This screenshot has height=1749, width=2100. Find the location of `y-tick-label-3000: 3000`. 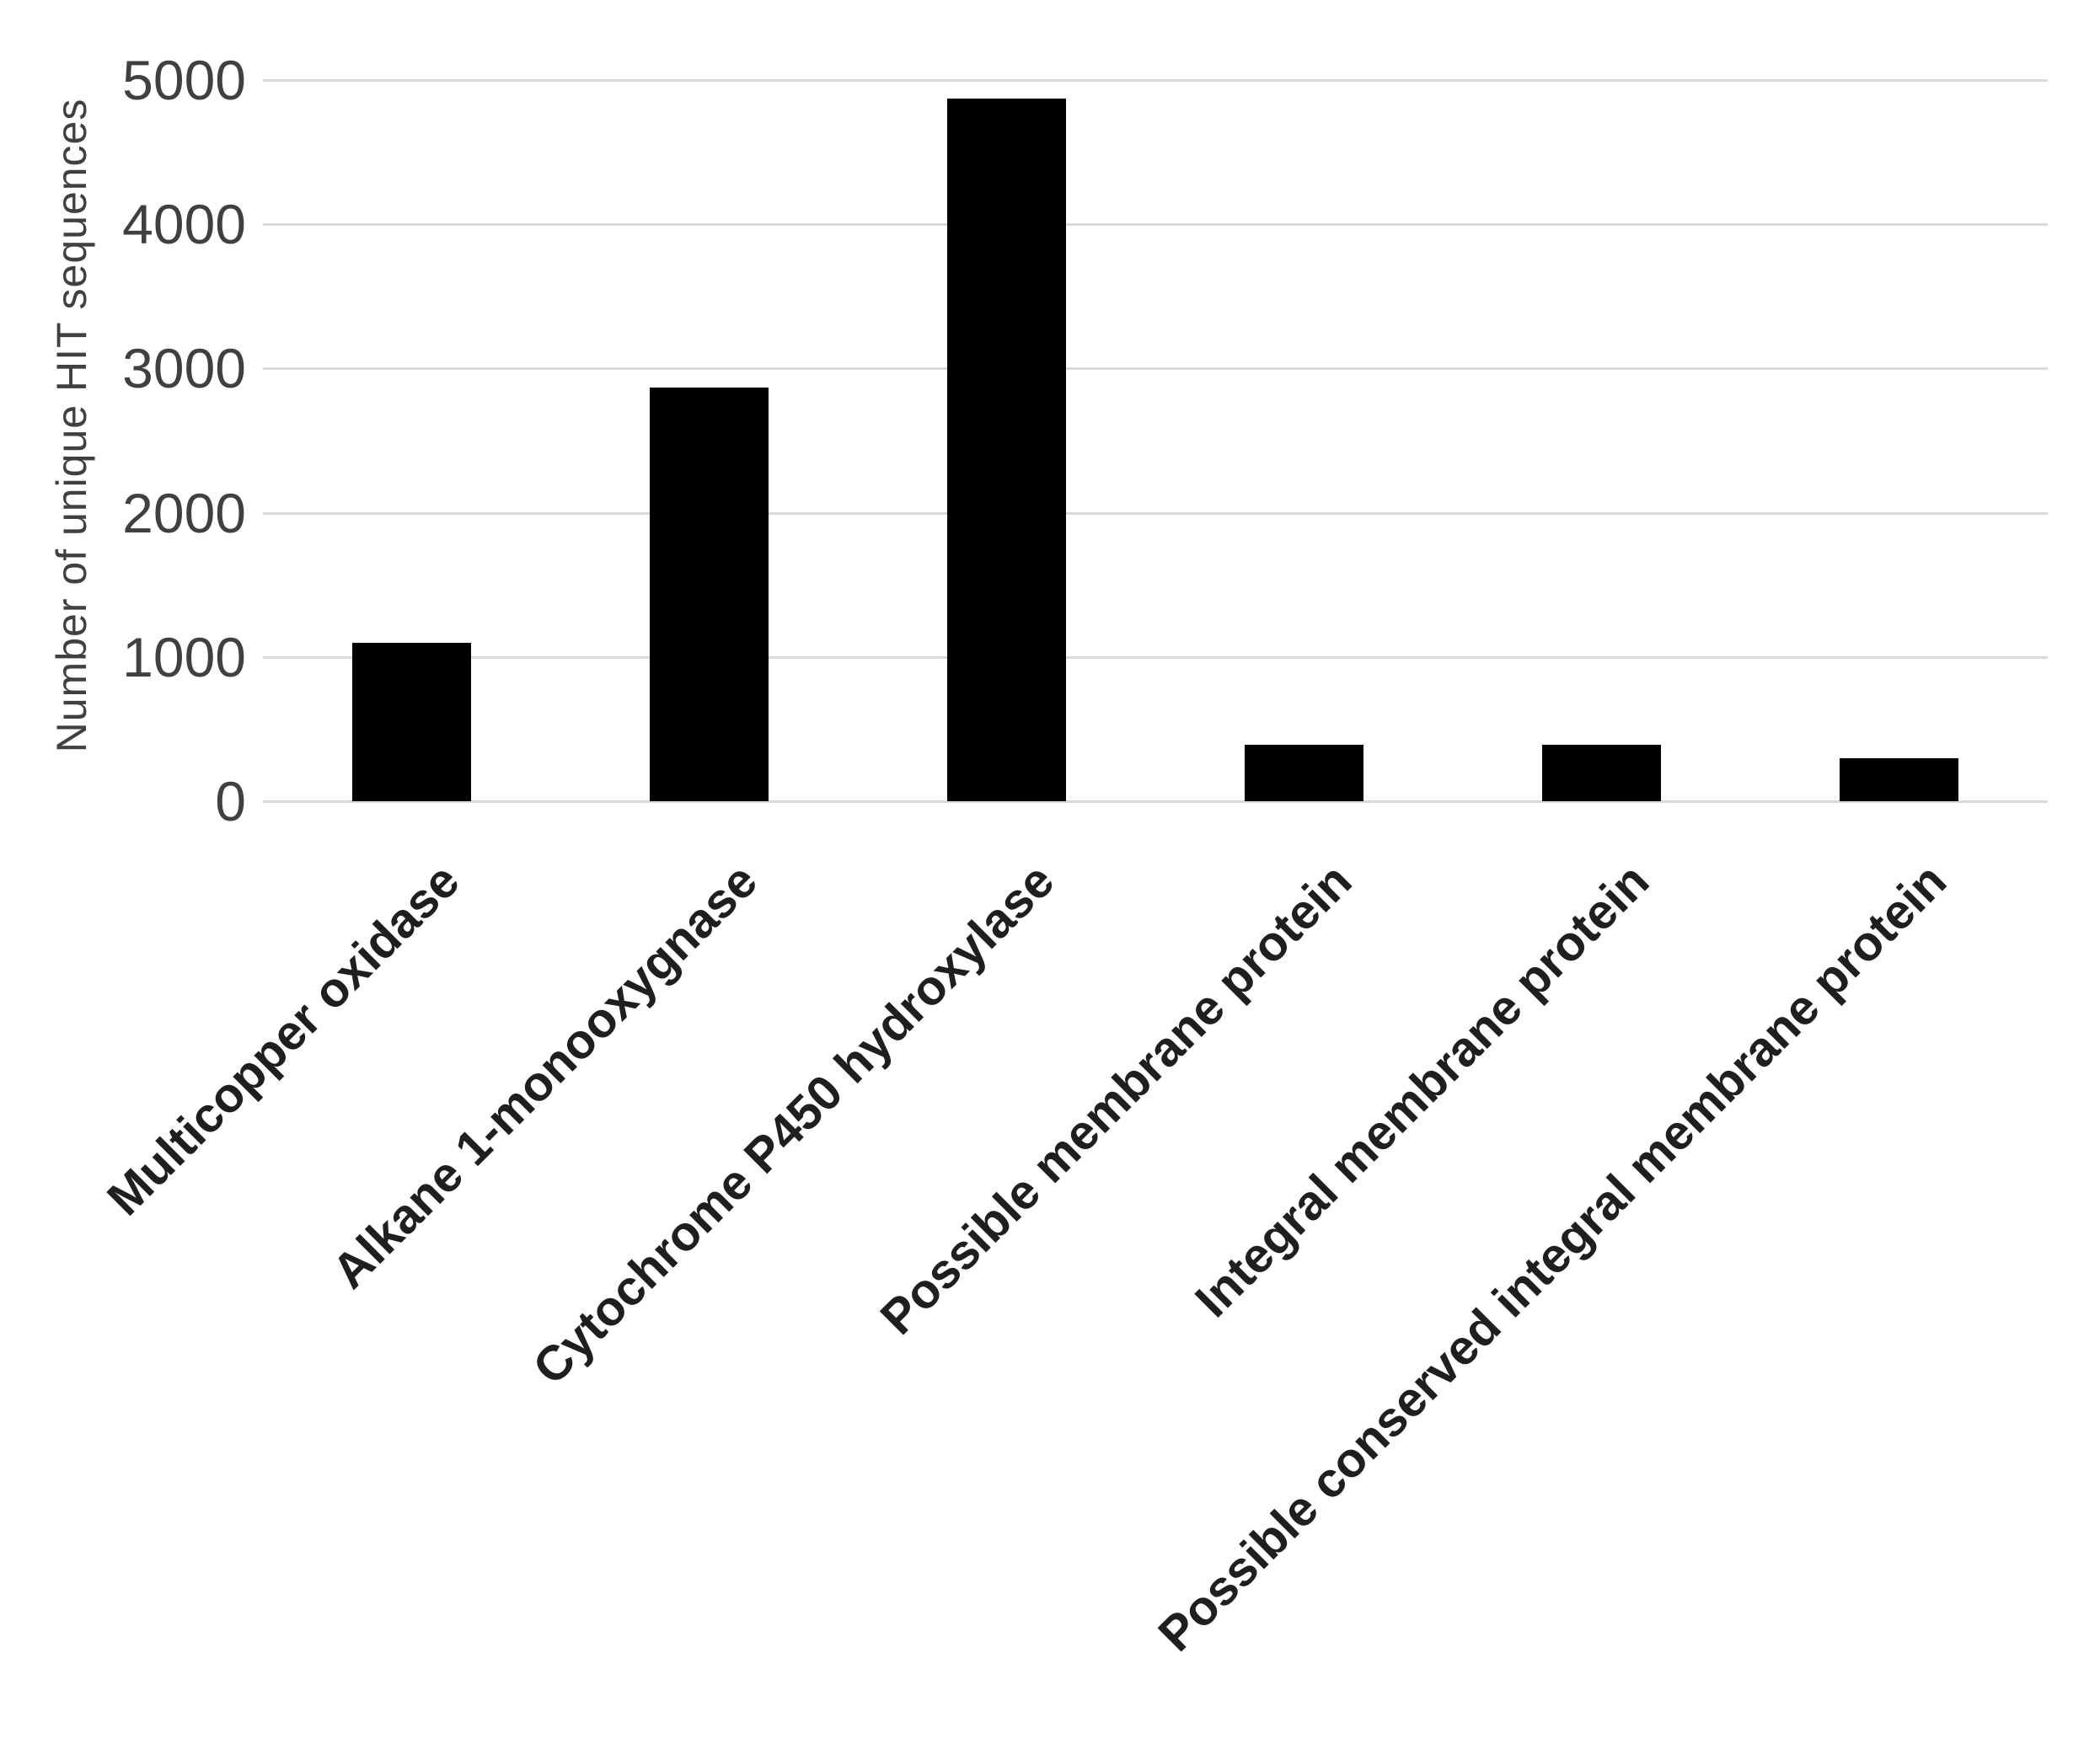

y-tick-label-3000: 3000 is located at coordinates (184, 368).